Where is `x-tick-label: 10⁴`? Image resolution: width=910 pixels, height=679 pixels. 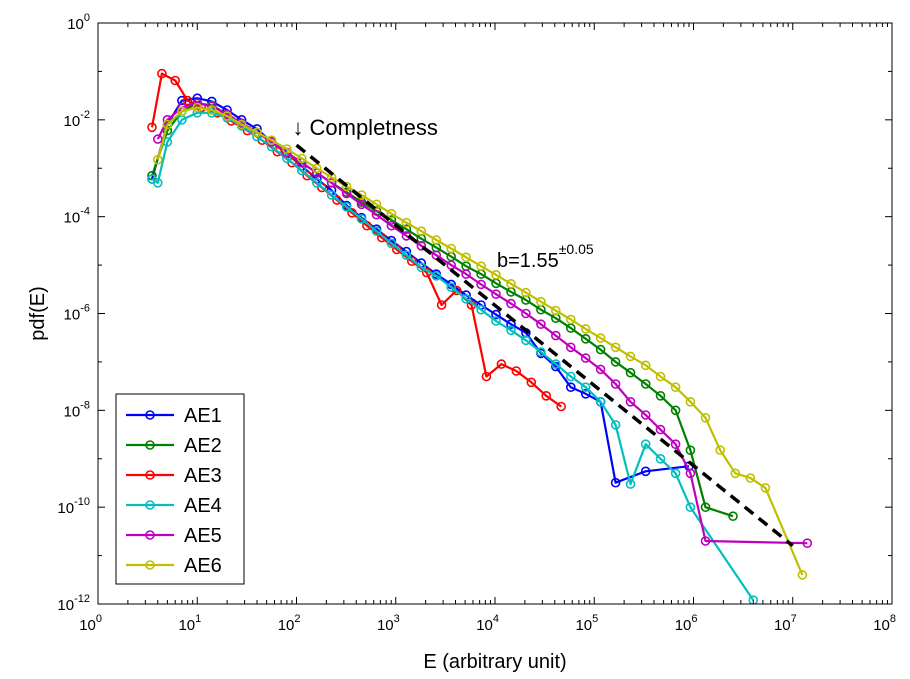 x-tick-label: 10⁴ is located at coordinates (487, 623).